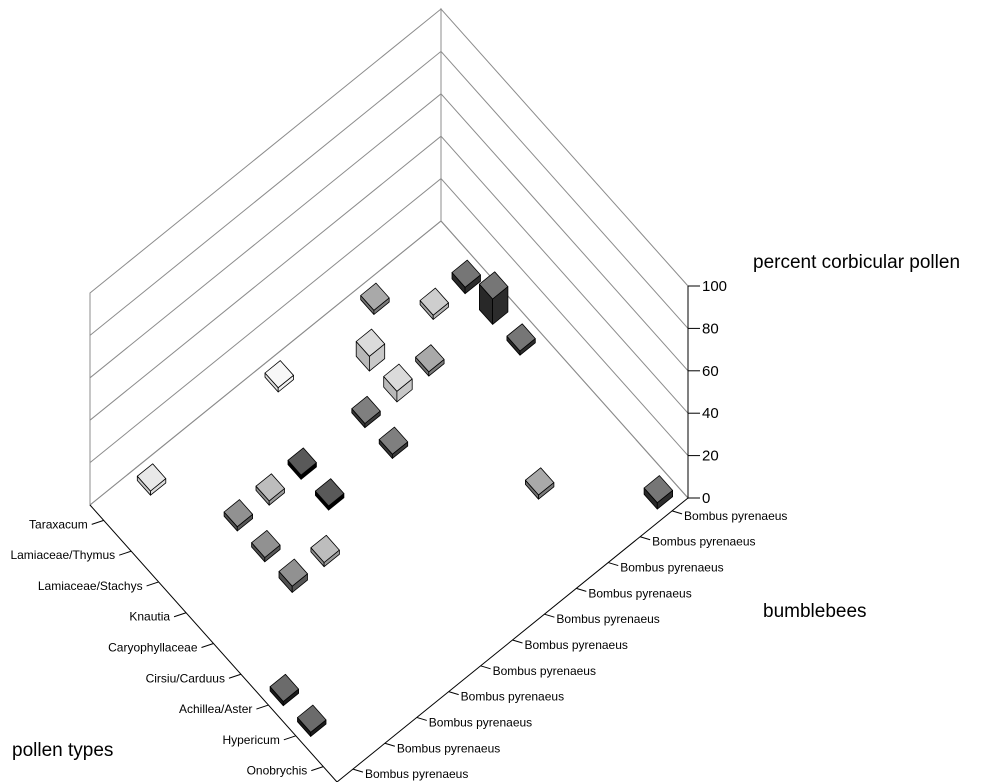  Describe the element at coordinates (710, 371) in the screenshot. I see `z-tick-label: 60` at that location.